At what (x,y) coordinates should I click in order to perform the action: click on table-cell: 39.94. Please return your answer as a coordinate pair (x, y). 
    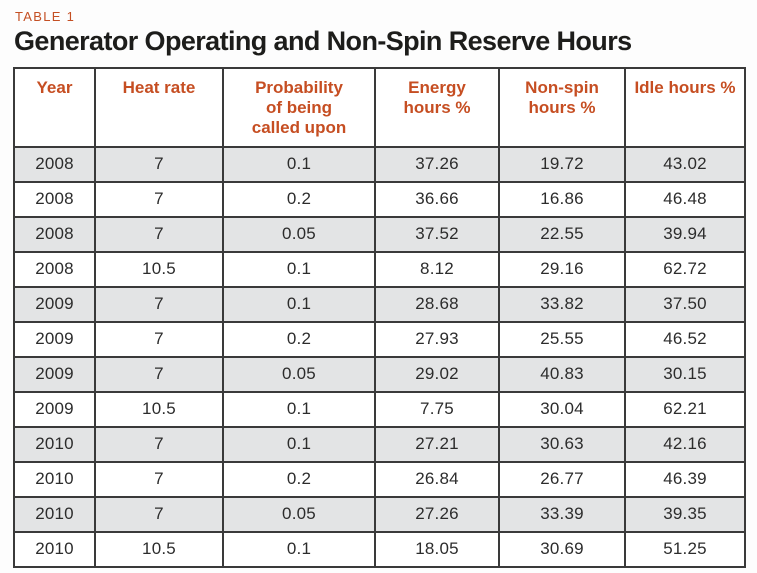
    Looking at the image, I should click on (685, 234).